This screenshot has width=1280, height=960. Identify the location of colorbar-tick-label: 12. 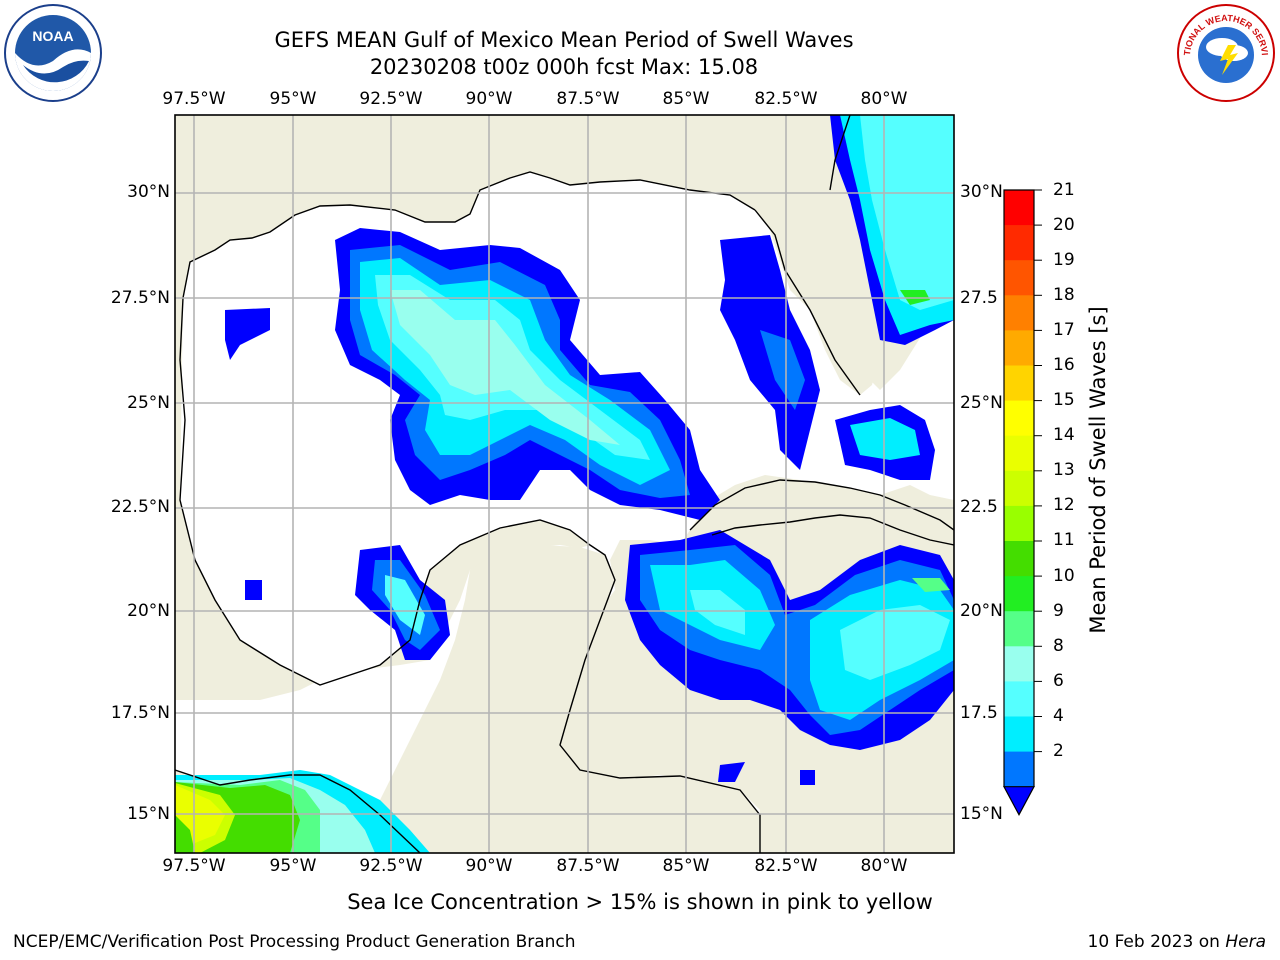
(1064, 505).